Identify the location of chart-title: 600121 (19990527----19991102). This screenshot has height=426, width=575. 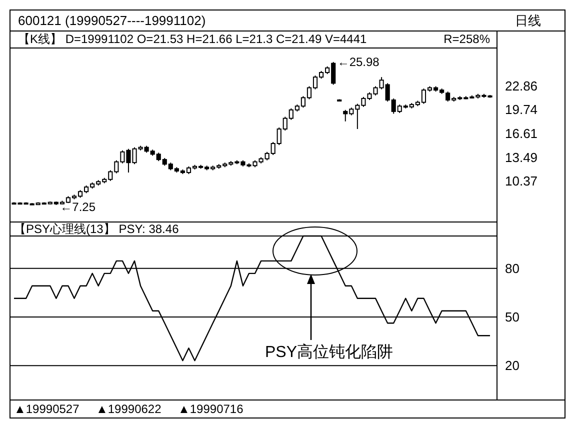
(112, 20).